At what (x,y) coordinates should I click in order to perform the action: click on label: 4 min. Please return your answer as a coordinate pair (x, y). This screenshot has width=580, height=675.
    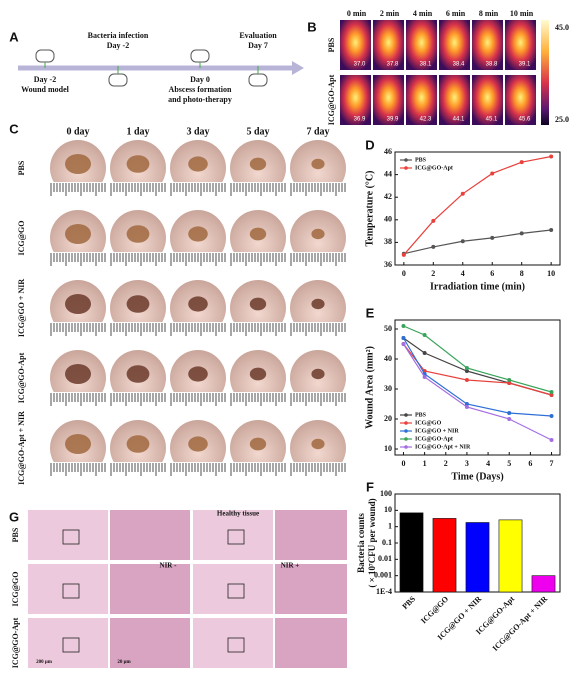
    Looking at the image, I should click on (423, 13).